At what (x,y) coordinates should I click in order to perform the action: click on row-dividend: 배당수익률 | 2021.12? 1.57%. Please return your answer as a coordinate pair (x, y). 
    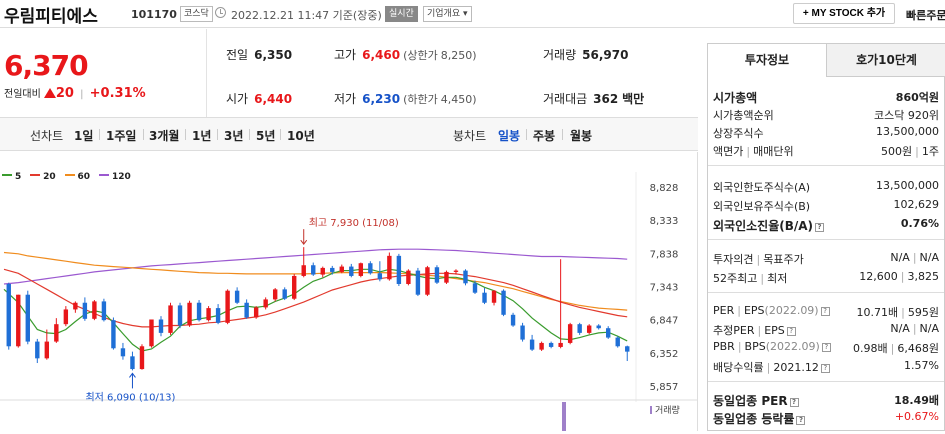
    Looking at the image, I should click on (827, 366).